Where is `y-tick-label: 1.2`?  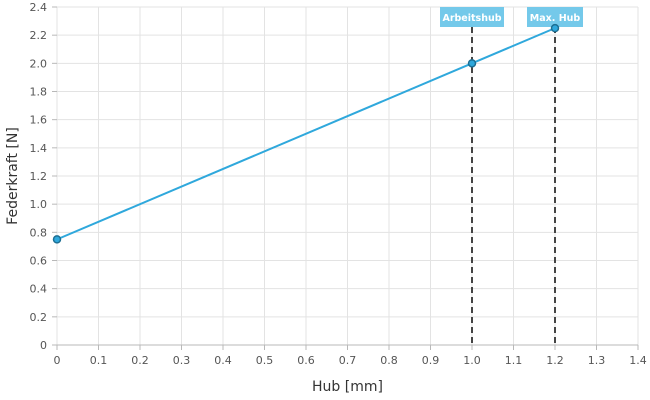
y-tick-label: 1.2 is located at coordinates (39, 176).